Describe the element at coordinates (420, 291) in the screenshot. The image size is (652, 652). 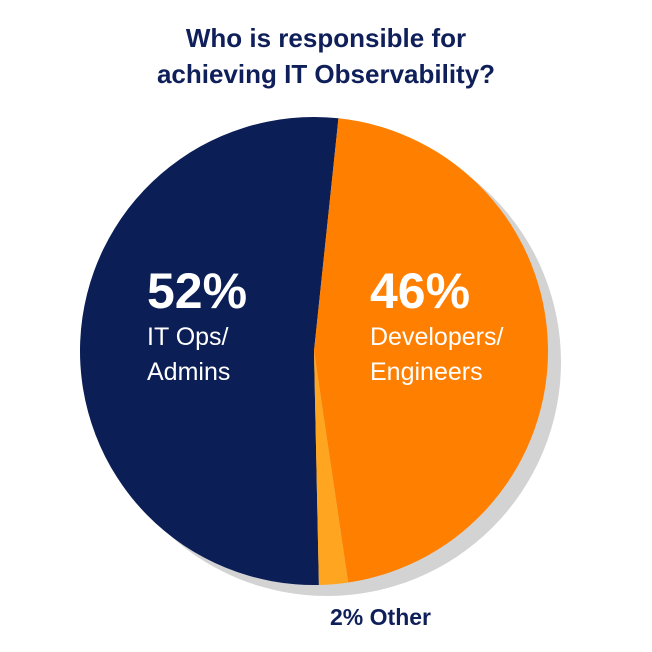
I see `slice-value-label: 46%` at that location.